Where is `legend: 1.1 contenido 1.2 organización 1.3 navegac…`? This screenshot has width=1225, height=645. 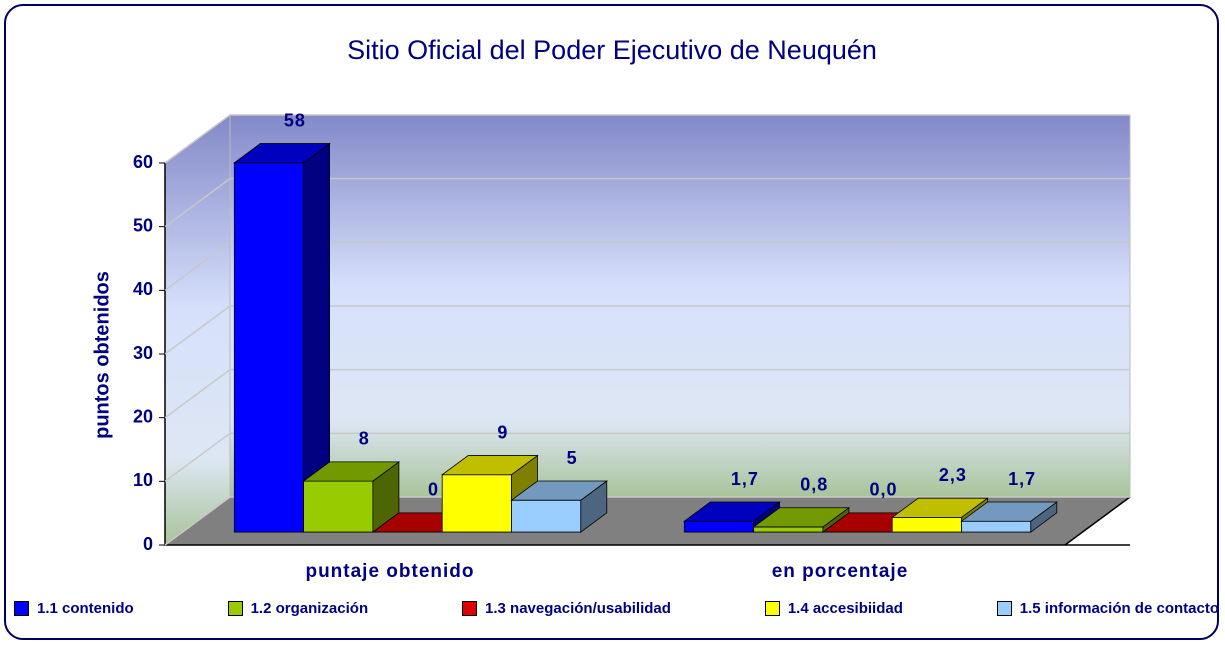 legend: 1.1 contenido 1.2 organización 1.3 navegac… is located at coordinates (616, 608).